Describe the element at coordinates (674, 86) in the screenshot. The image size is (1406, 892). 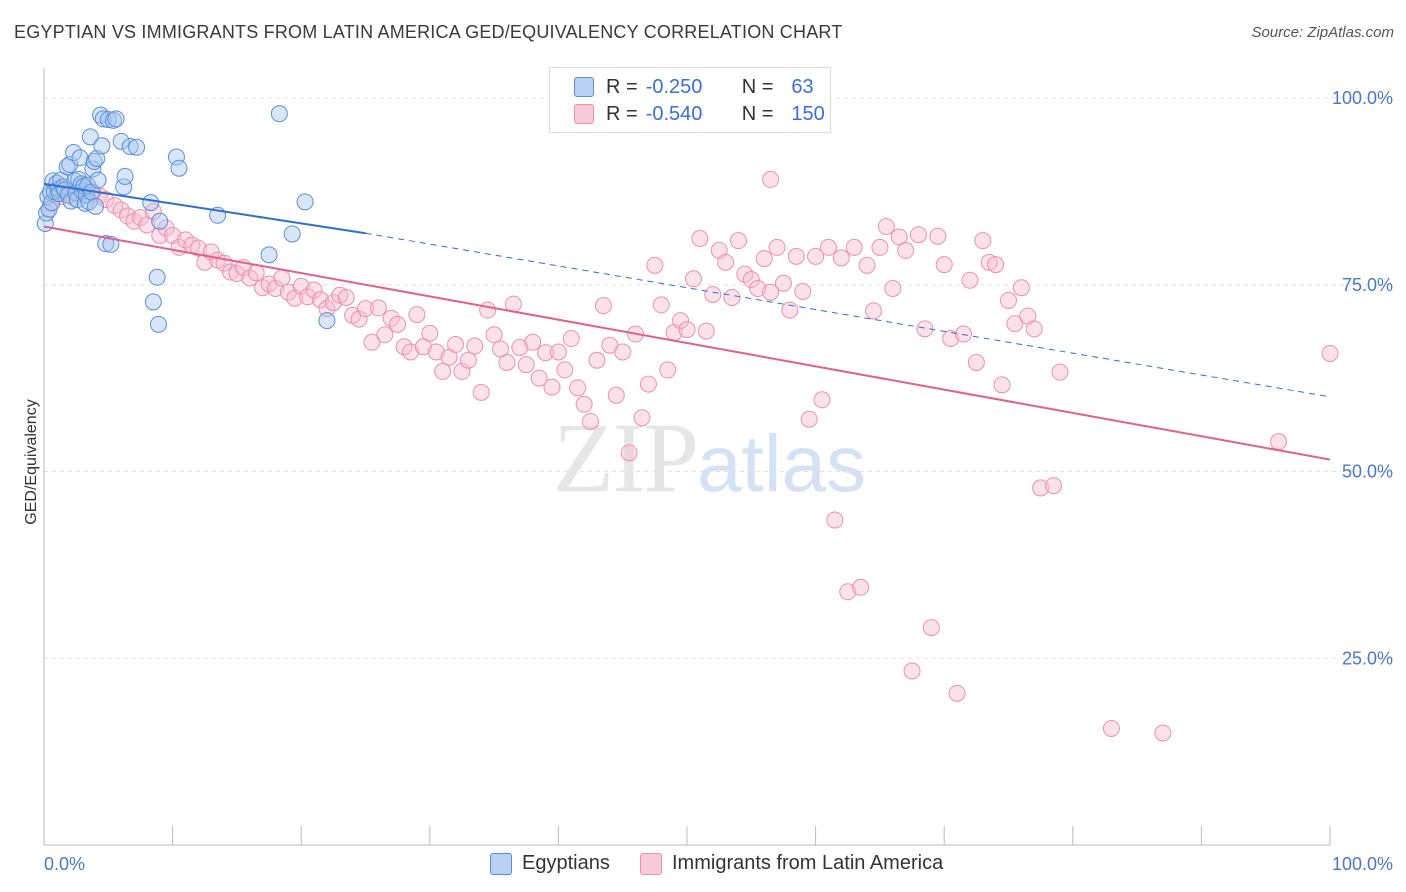
I see `legend-r-value: -0.250` at that location.